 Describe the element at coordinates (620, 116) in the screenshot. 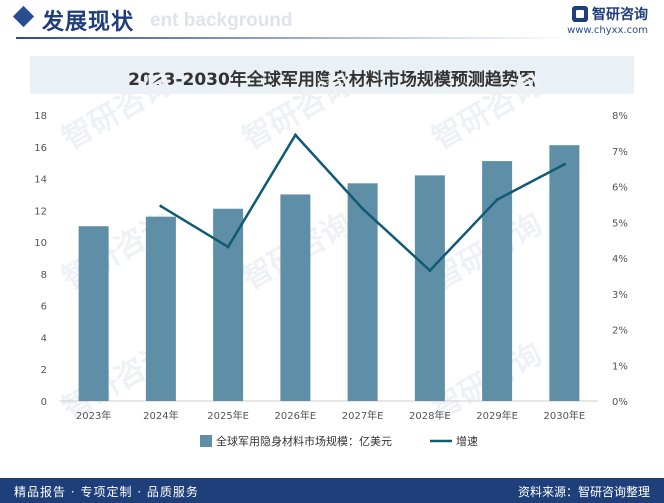

I see `y-right-tick-label: 8%` at that location.